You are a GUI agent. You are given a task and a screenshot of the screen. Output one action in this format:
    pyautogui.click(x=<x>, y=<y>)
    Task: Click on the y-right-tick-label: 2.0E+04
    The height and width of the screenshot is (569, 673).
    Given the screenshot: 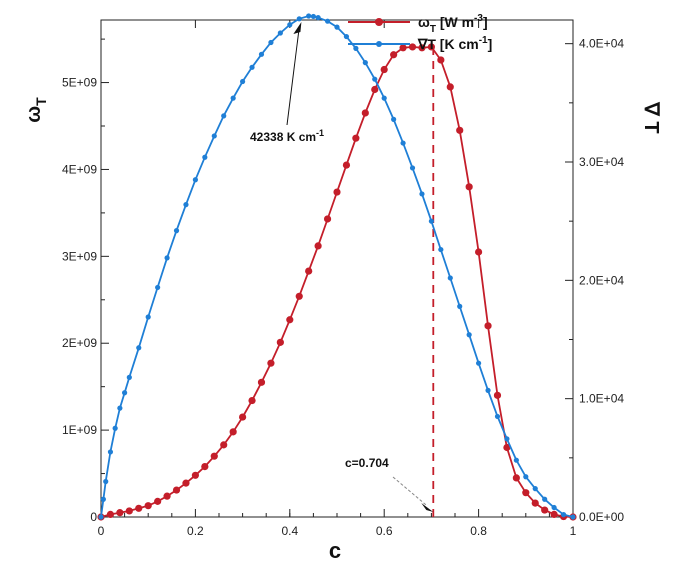 What is the action you would take?
    pyautogui.click(x=601, y=280)
    